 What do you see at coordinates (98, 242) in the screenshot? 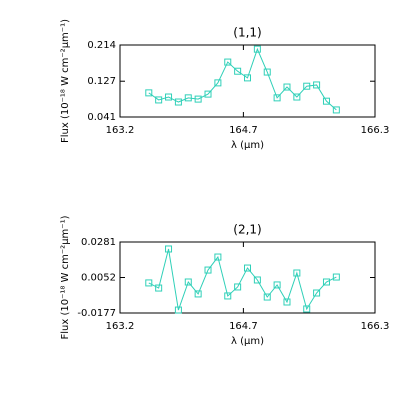
I see `y-tick-label: 0.0281` at bounding box center [98, 242].